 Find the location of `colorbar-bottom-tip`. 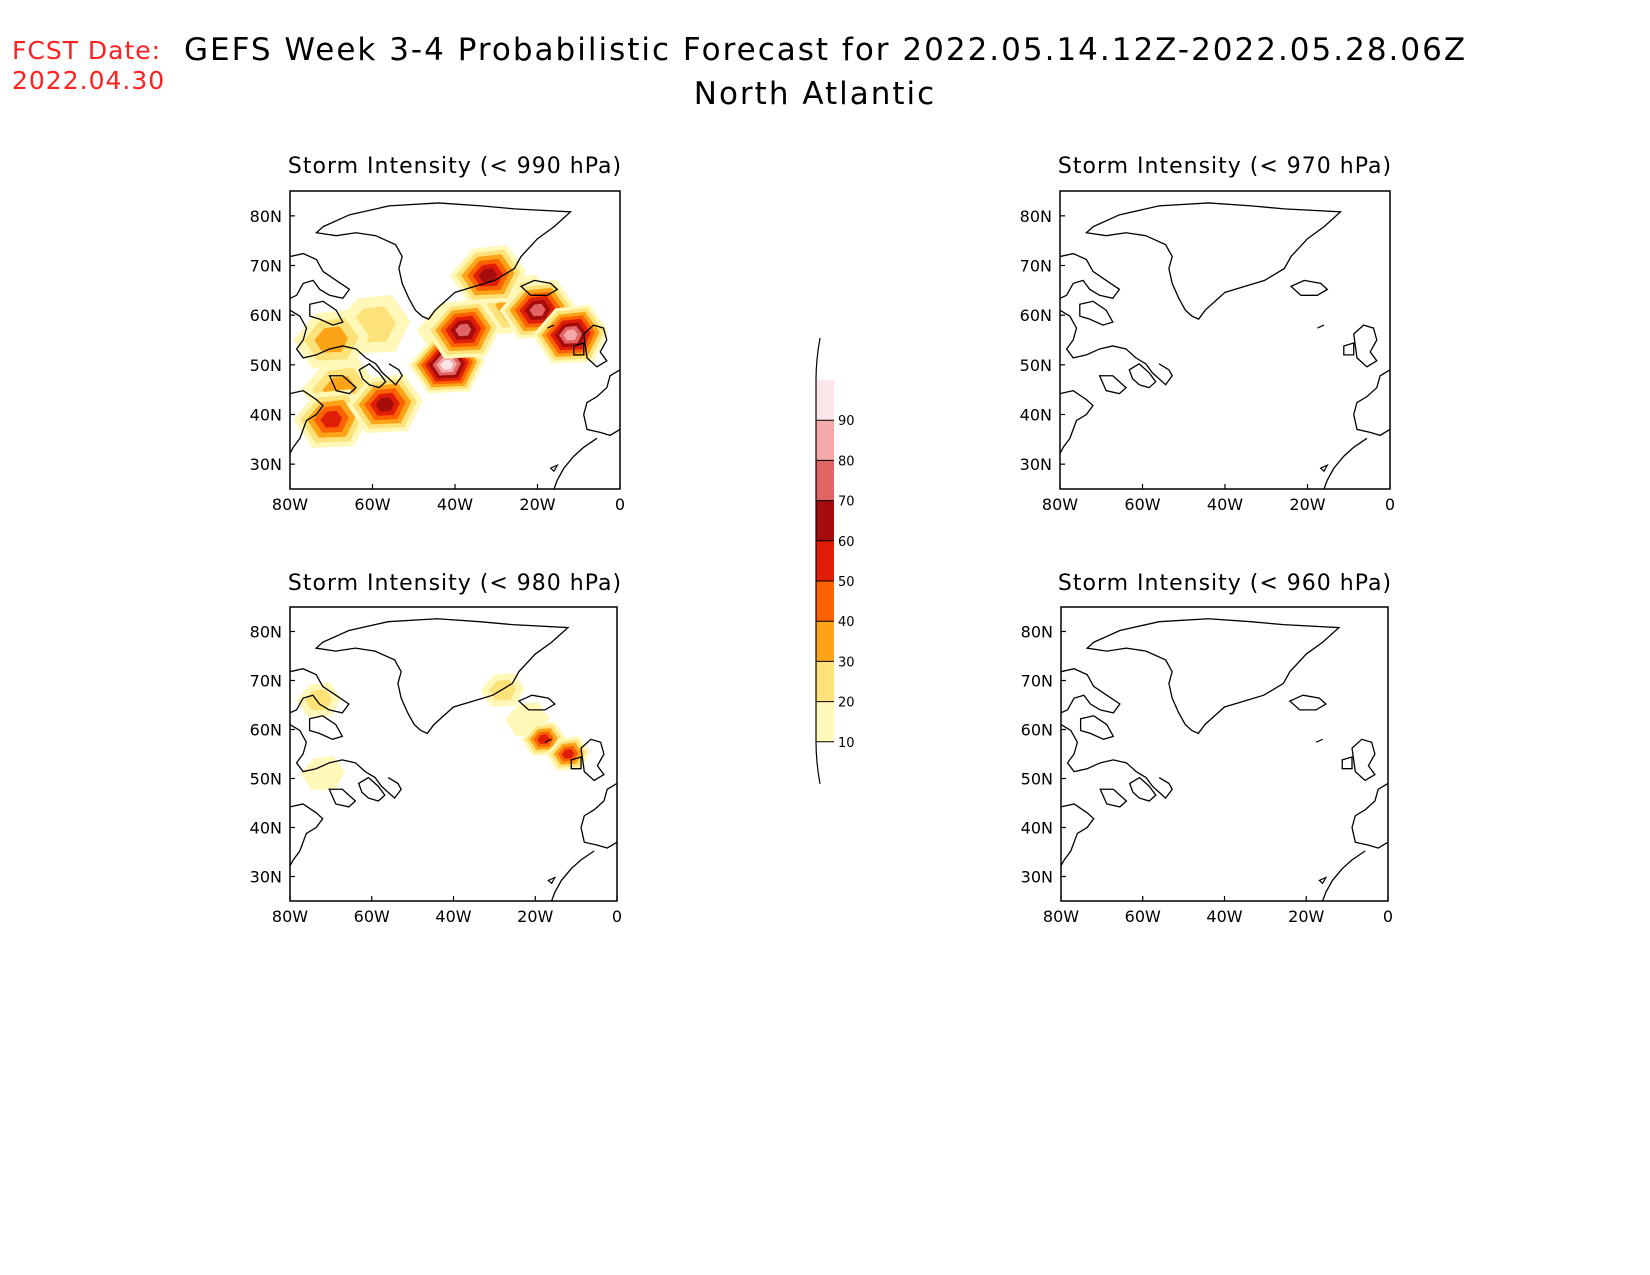

colorbar-bottom-tip is located at coordinates (818, 762).